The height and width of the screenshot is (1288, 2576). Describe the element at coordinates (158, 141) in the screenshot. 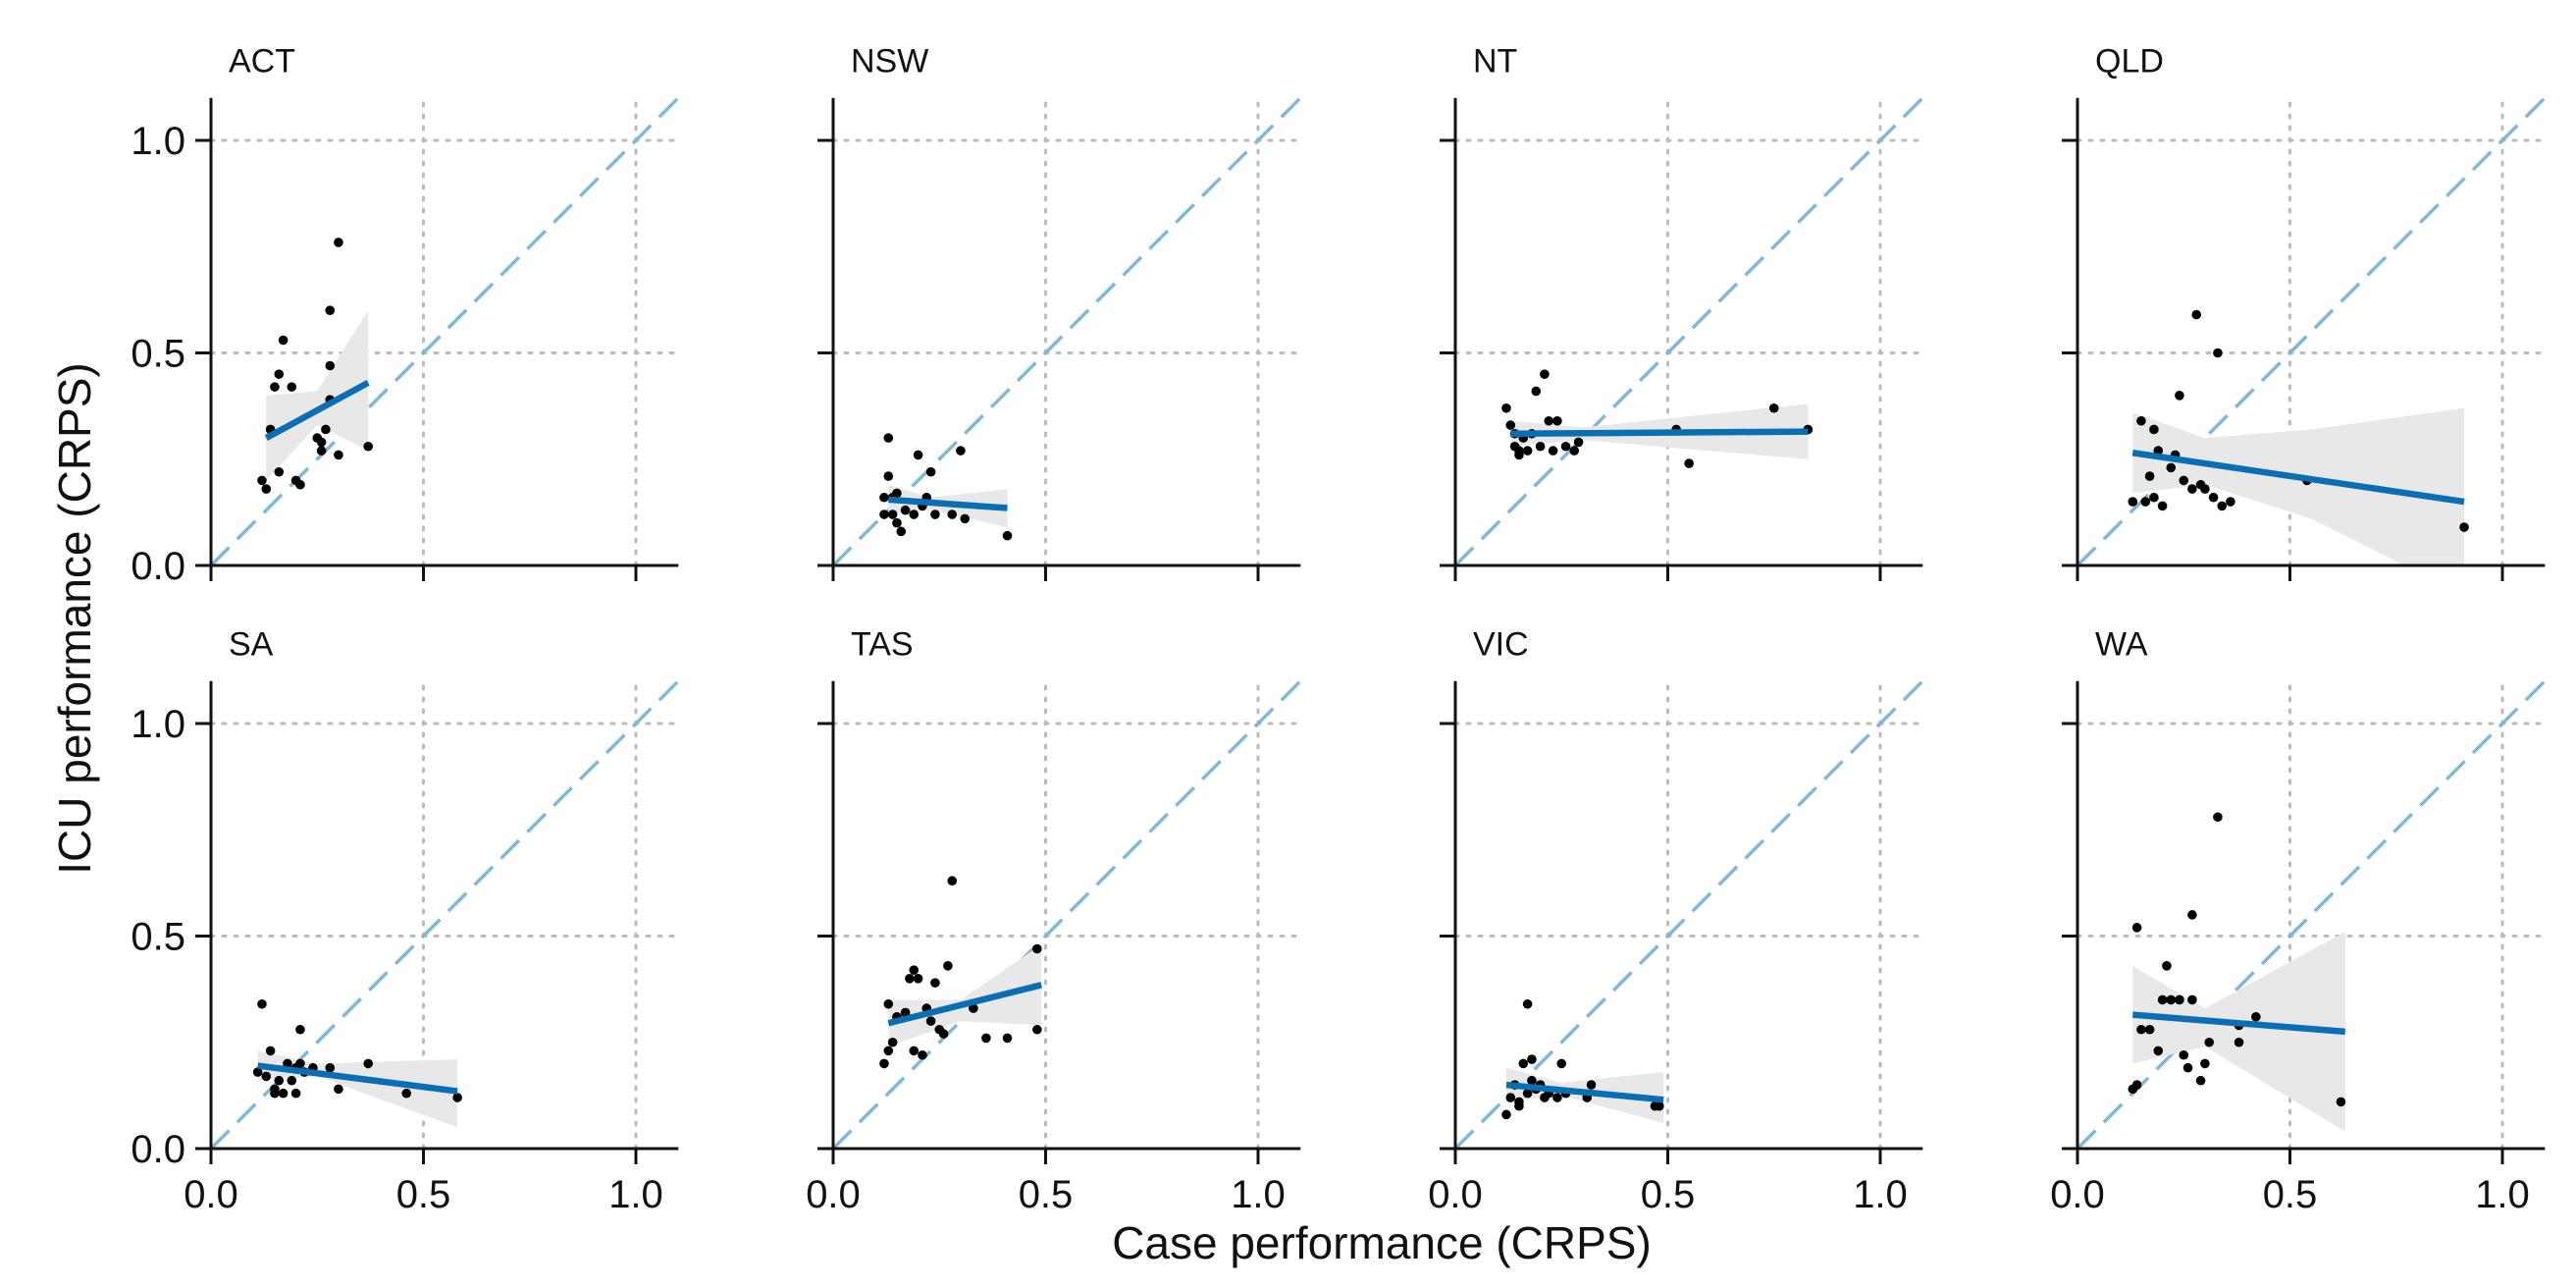

I see `y-tick-label: 1.0` at that location.